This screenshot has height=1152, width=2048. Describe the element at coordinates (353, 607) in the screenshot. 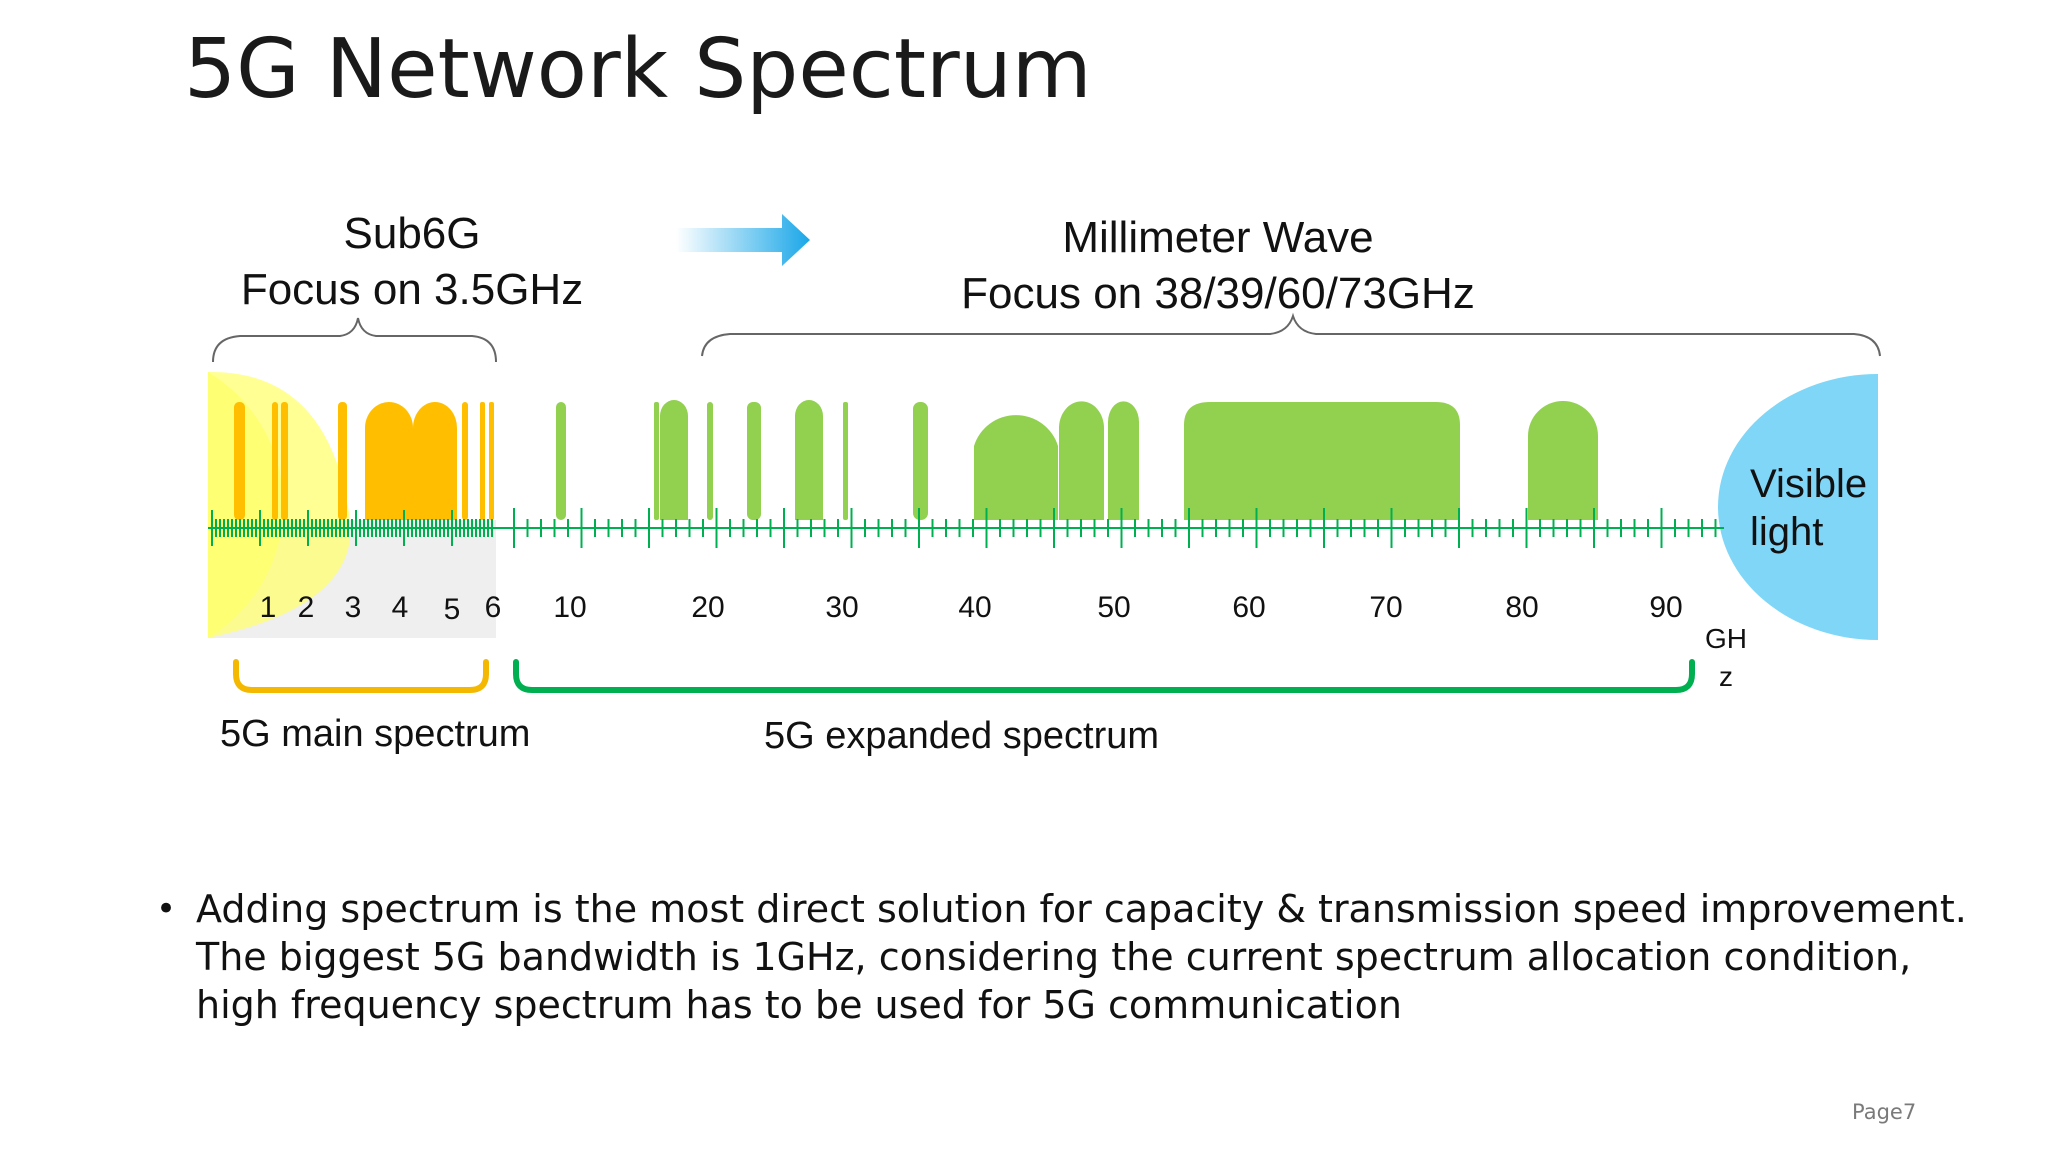

I see `tick-label: 3` at that location.